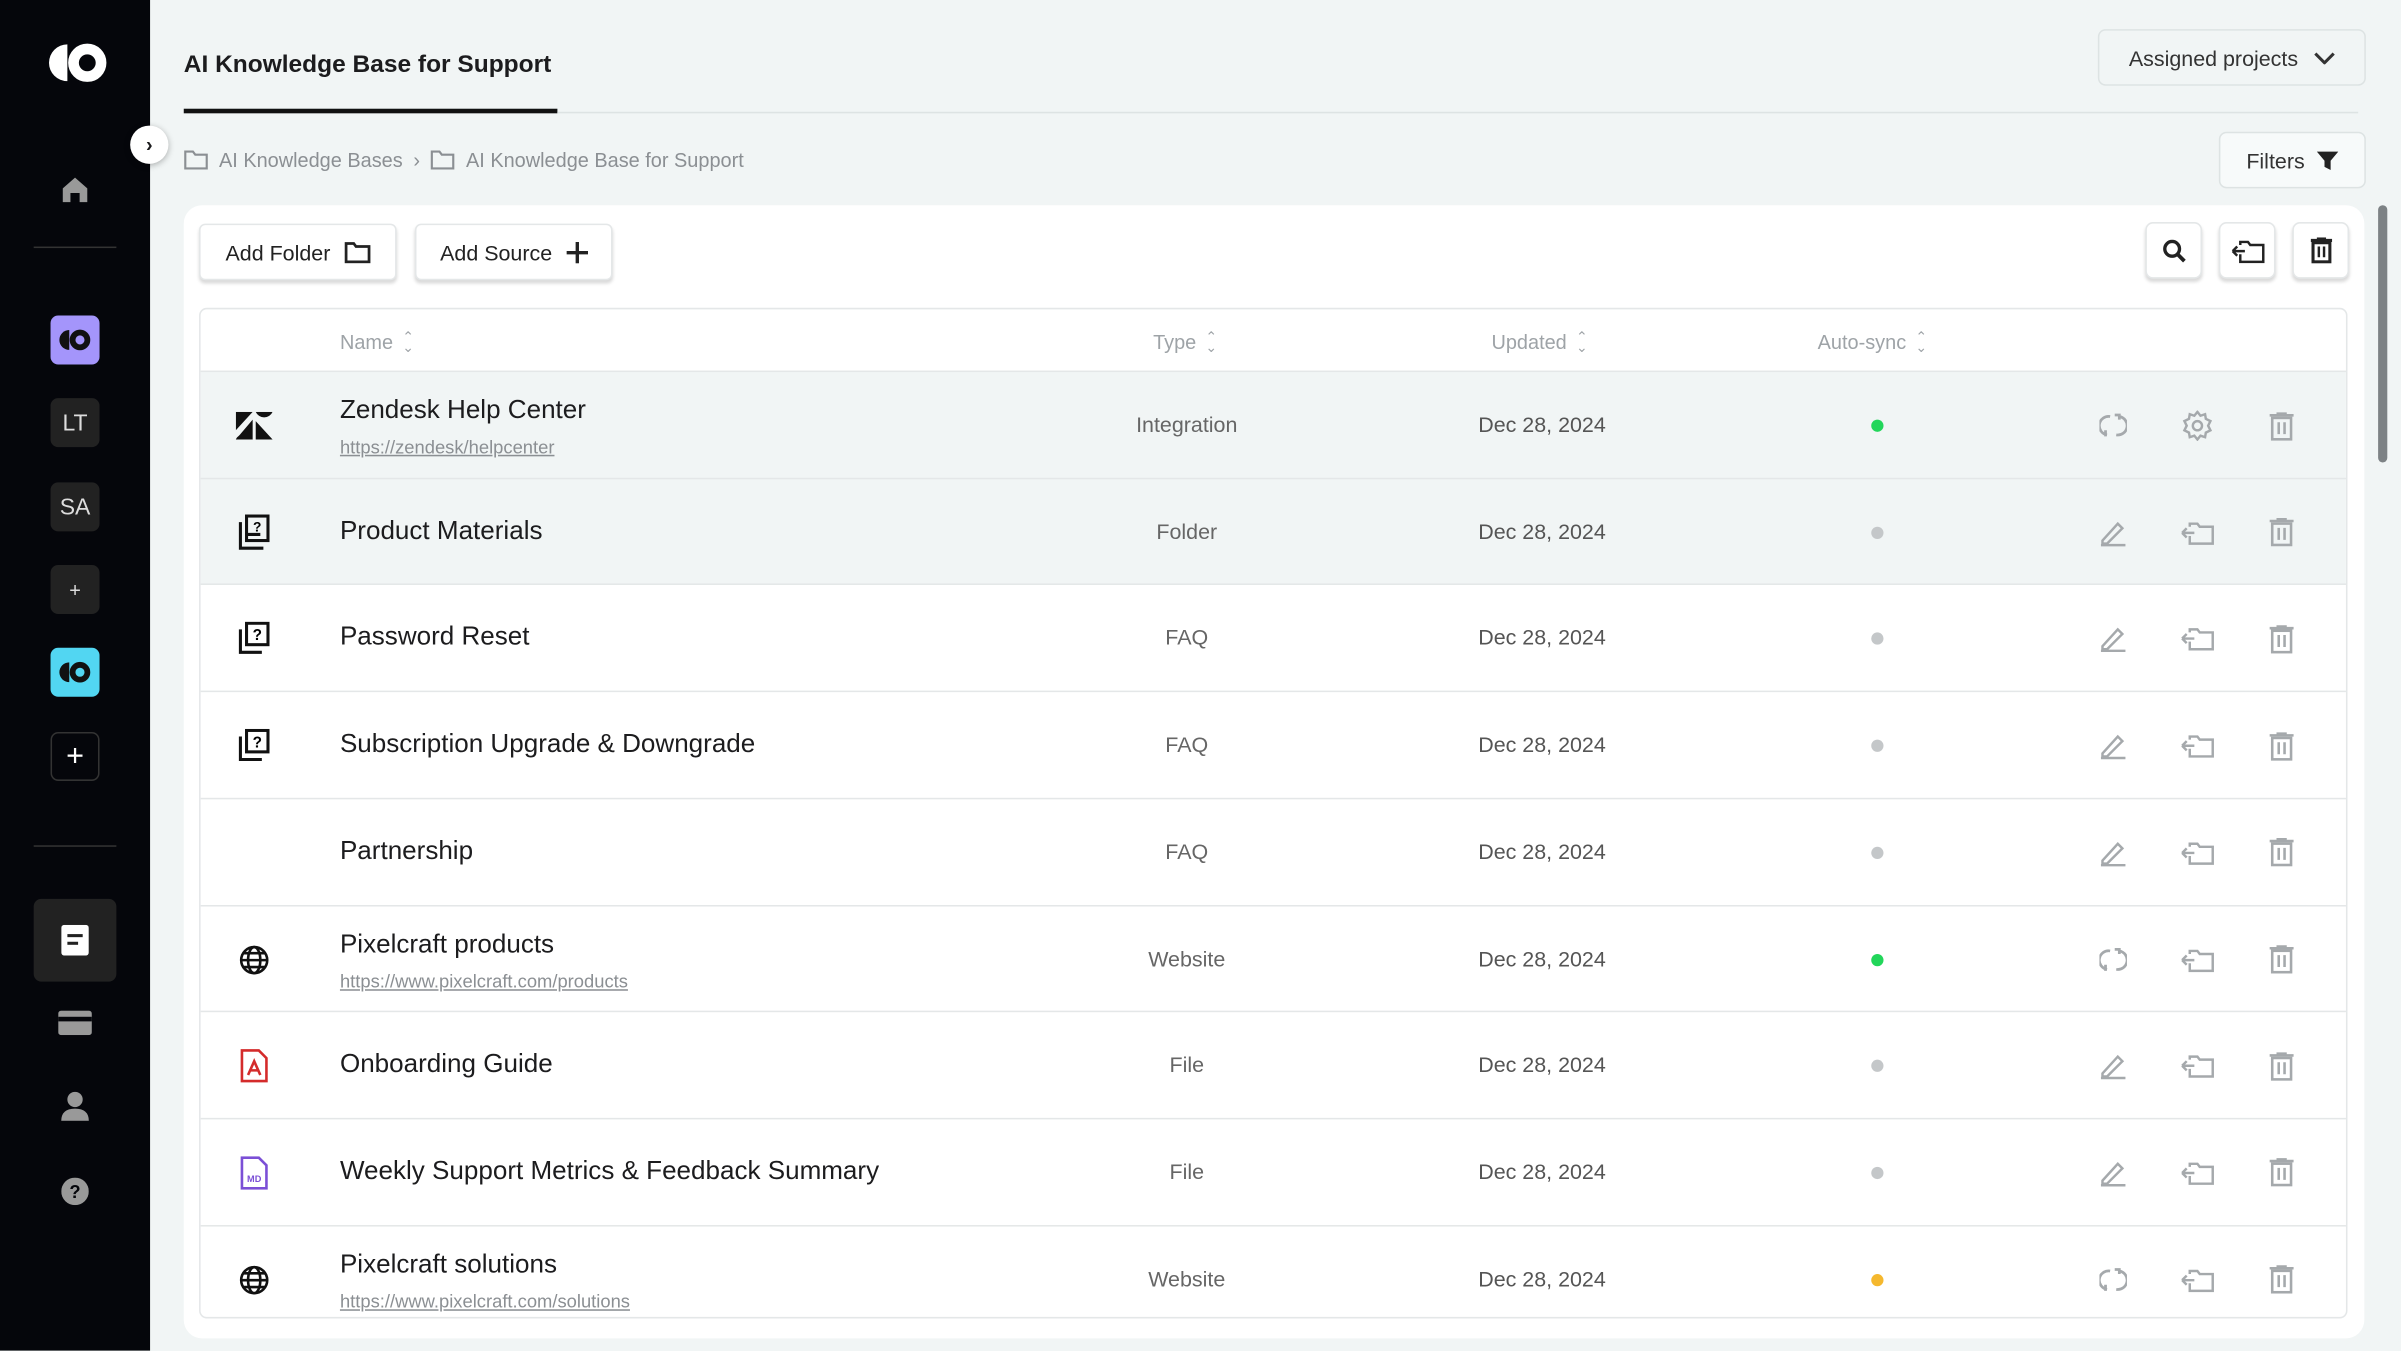  What do you see at coordinates (75, 756) in the screenshot?
I see `add-workspace-button: +` at bounding box center [75, 756].